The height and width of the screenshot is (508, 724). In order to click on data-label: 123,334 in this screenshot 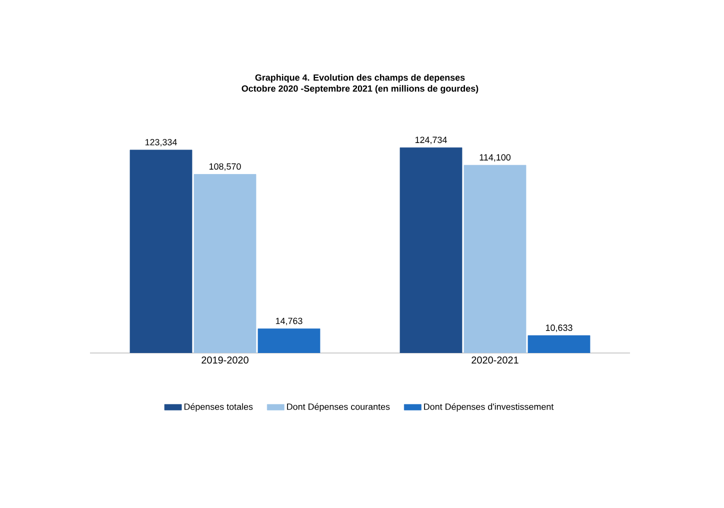, I will do `click(161, 142)`.